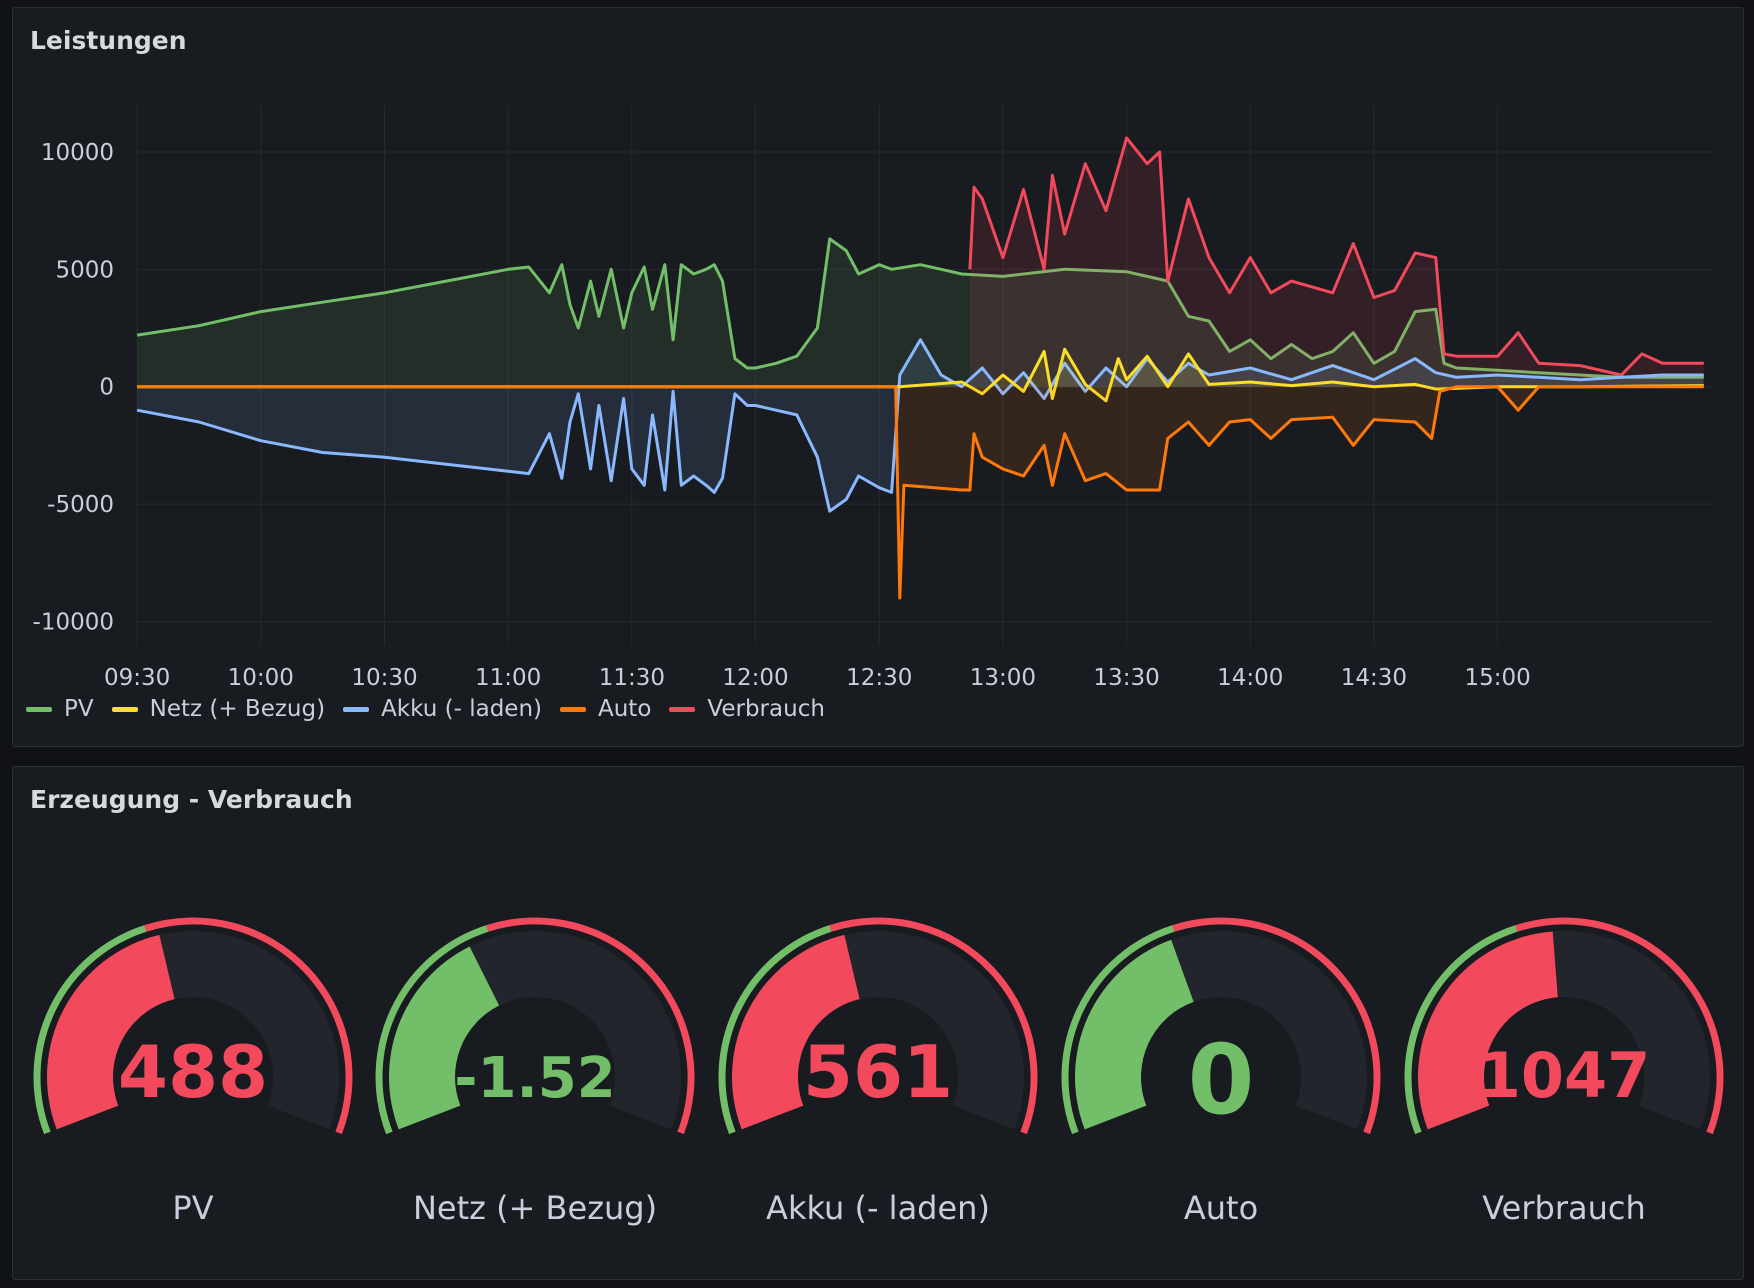  I want to click on legend-item-akku-laden-: Akku (- laden), so click(442, 709).